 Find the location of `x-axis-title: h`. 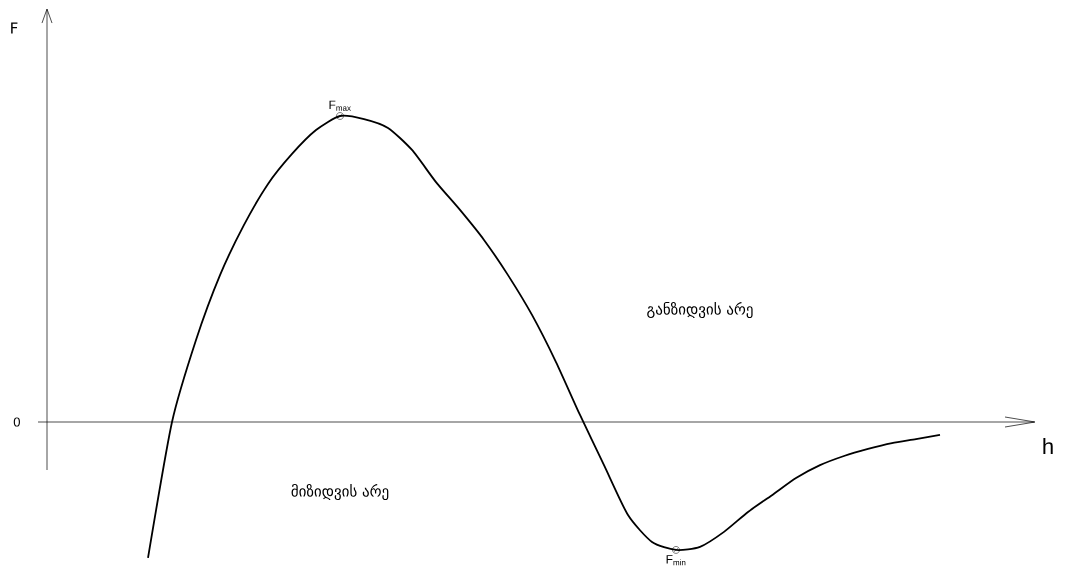

x-axis-title: h is located at coordinates (1048, 446).